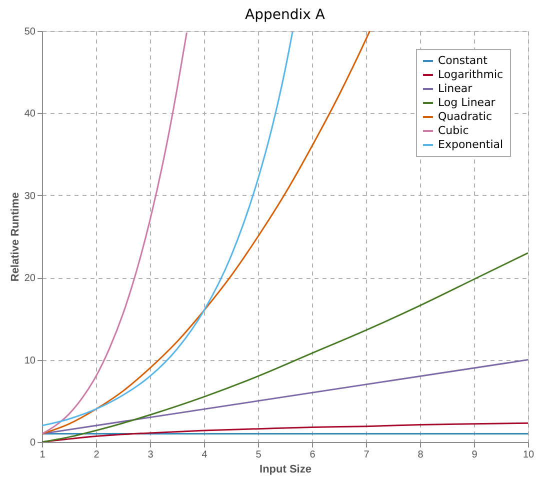  What do you see at coordinates (259, 455) in the screenshot?
I see `x-tick-label: 5` at bounding box center [259, 455].